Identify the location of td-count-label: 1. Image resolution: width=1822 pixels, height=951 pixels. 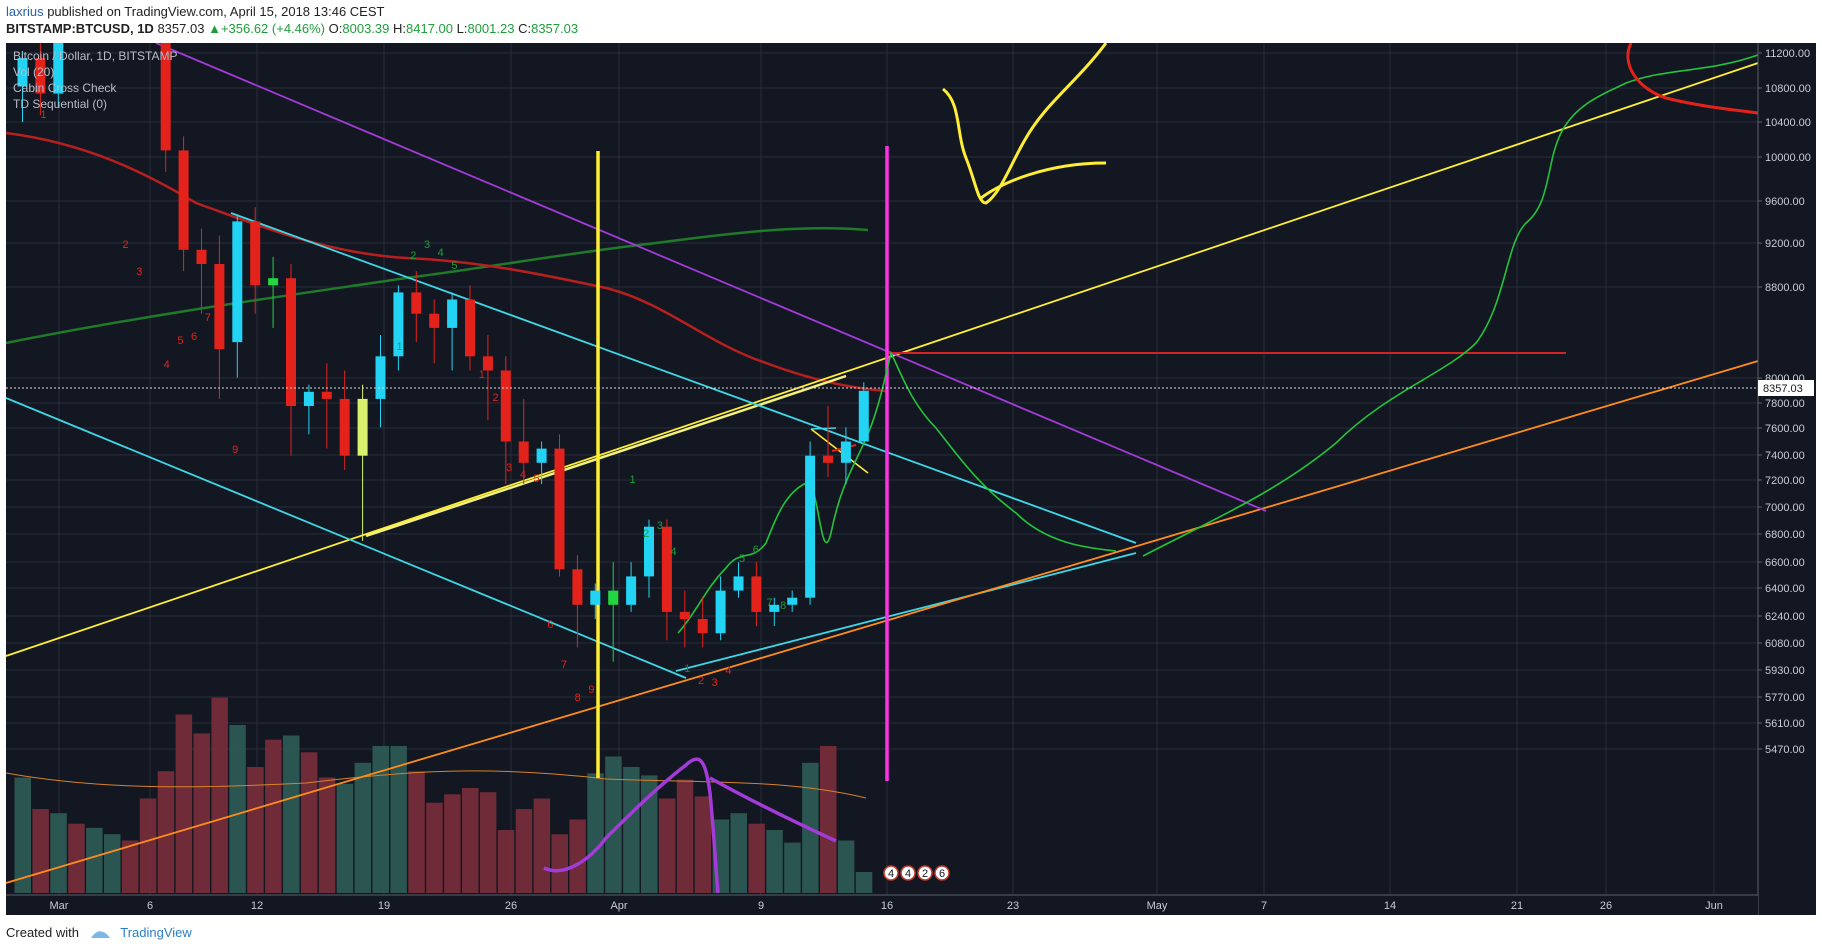
(43, 115).